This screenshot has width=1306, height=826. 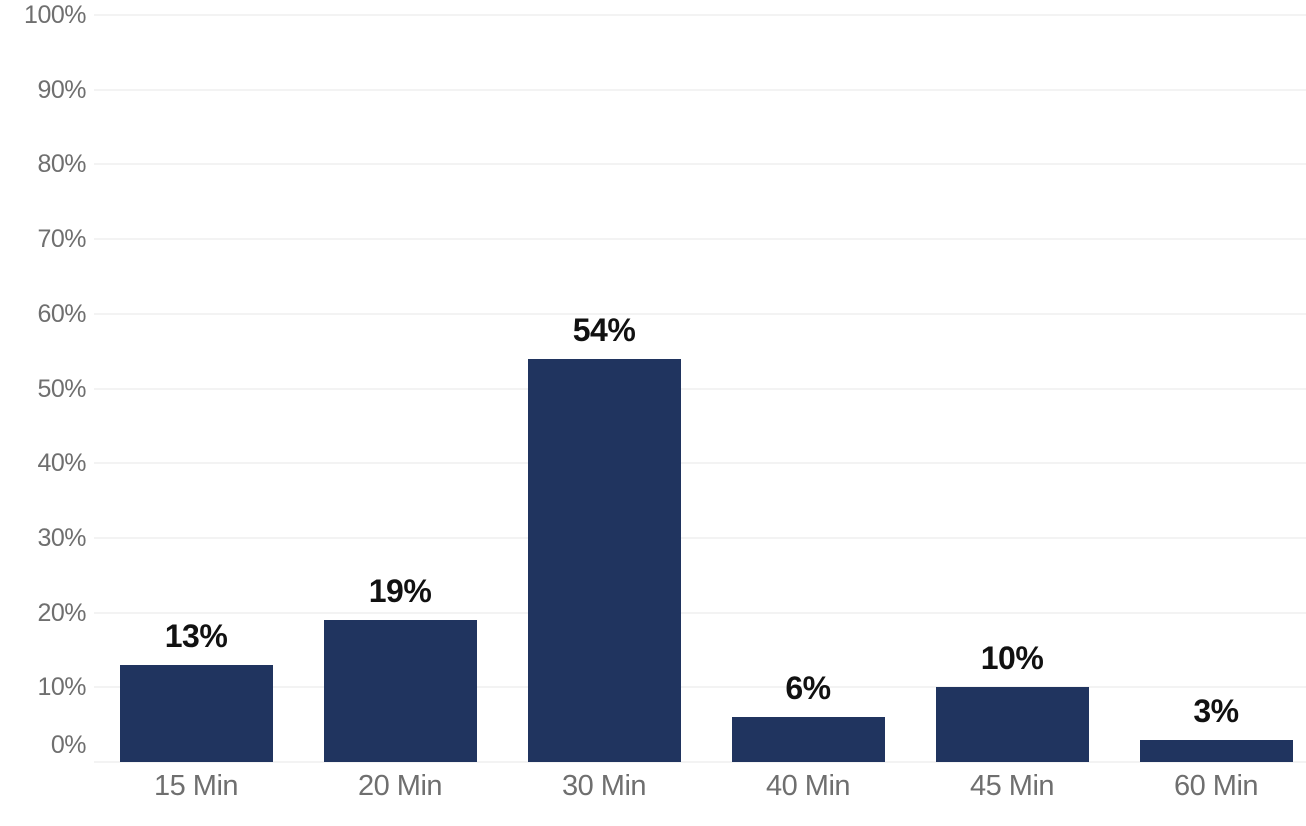 What do you see at coordinates (55, 15) in the screenshot?
I see `y-axis-tick-label: 100%` at bounding box center [55, 15].